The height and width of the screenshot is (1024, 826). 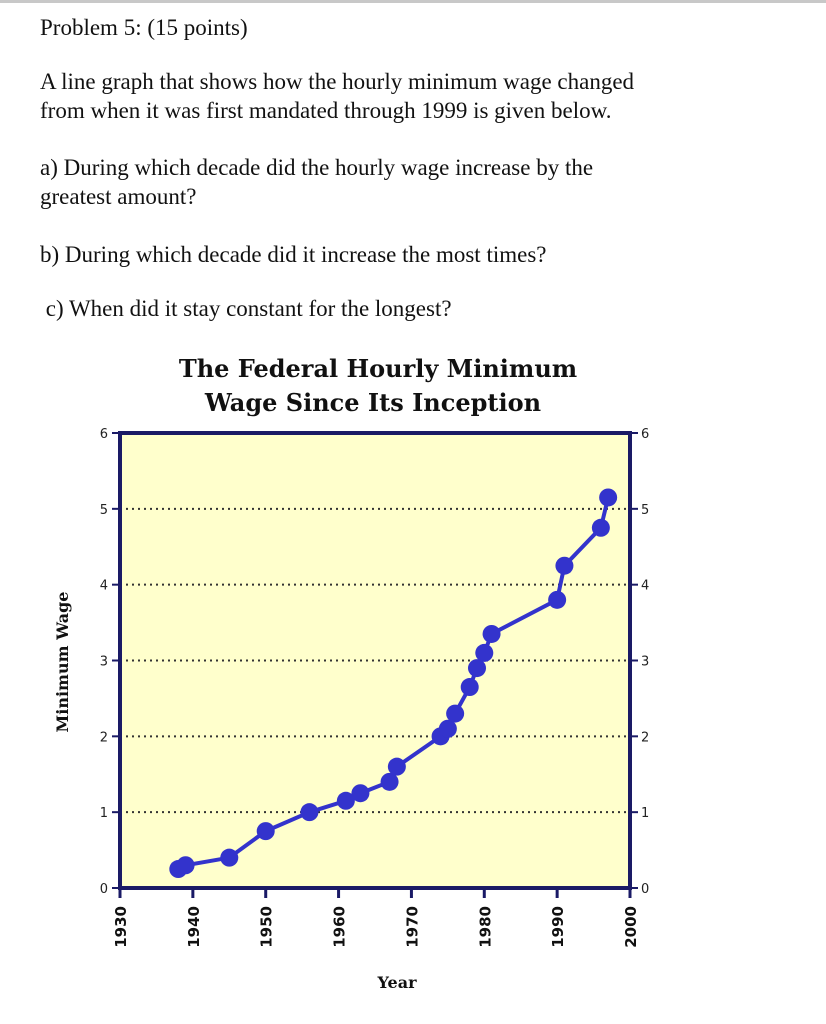 What do you see at coordinates (104, 662) in the screenshot?
I see `y-tick-label-left: 3` at bounding box center [104, 662].